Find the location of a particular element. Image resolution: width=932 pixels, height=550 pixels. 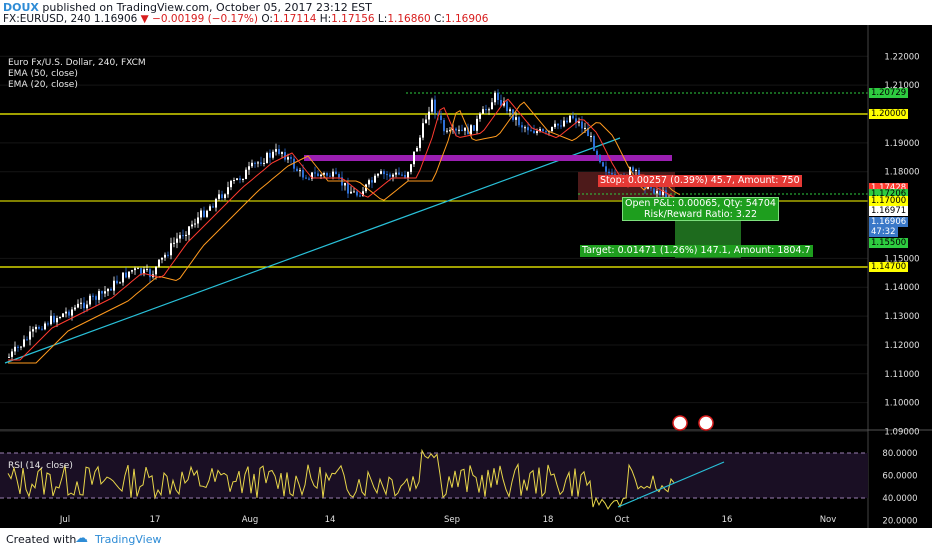

price-tick-label: 1.15000 is located at coordinates (901, 259).